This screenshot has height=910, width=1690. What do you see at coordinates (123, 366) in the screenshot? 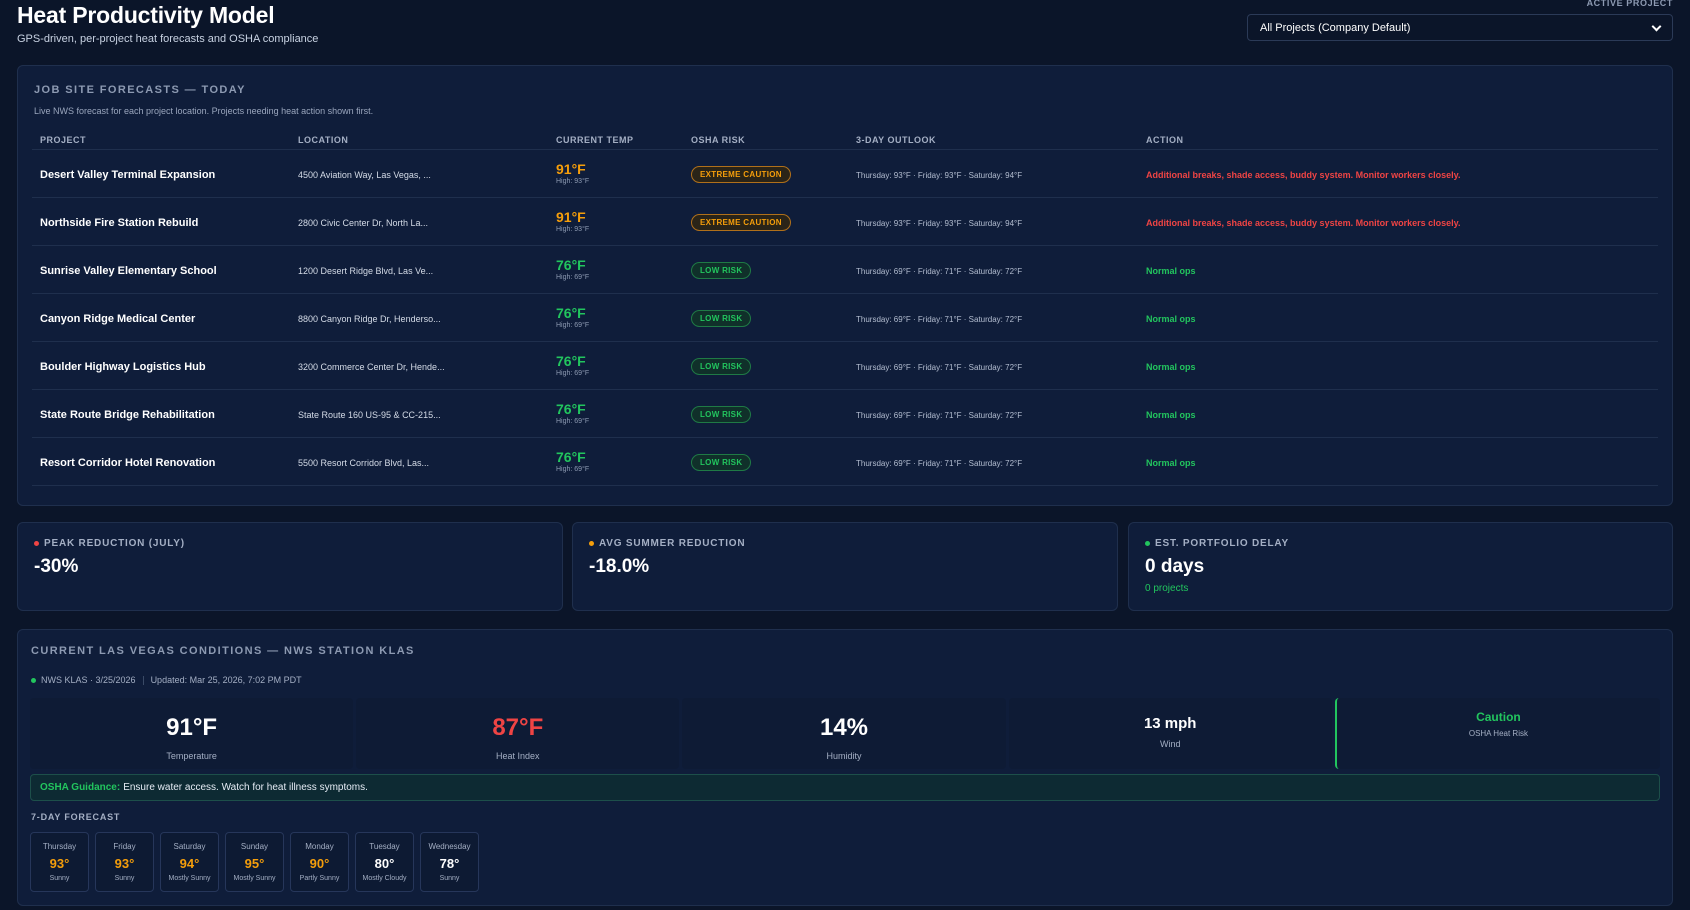
I see `project-name: Boulder Highway Logistics Hub` at bounding box center [123, 366].